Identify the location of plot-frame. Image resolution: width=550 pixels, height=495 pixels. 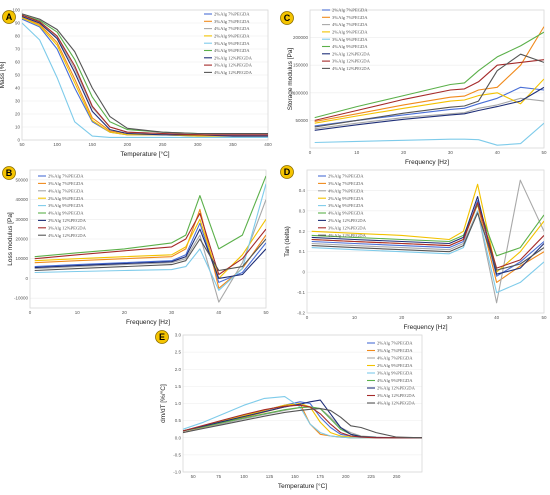
(145, 75).